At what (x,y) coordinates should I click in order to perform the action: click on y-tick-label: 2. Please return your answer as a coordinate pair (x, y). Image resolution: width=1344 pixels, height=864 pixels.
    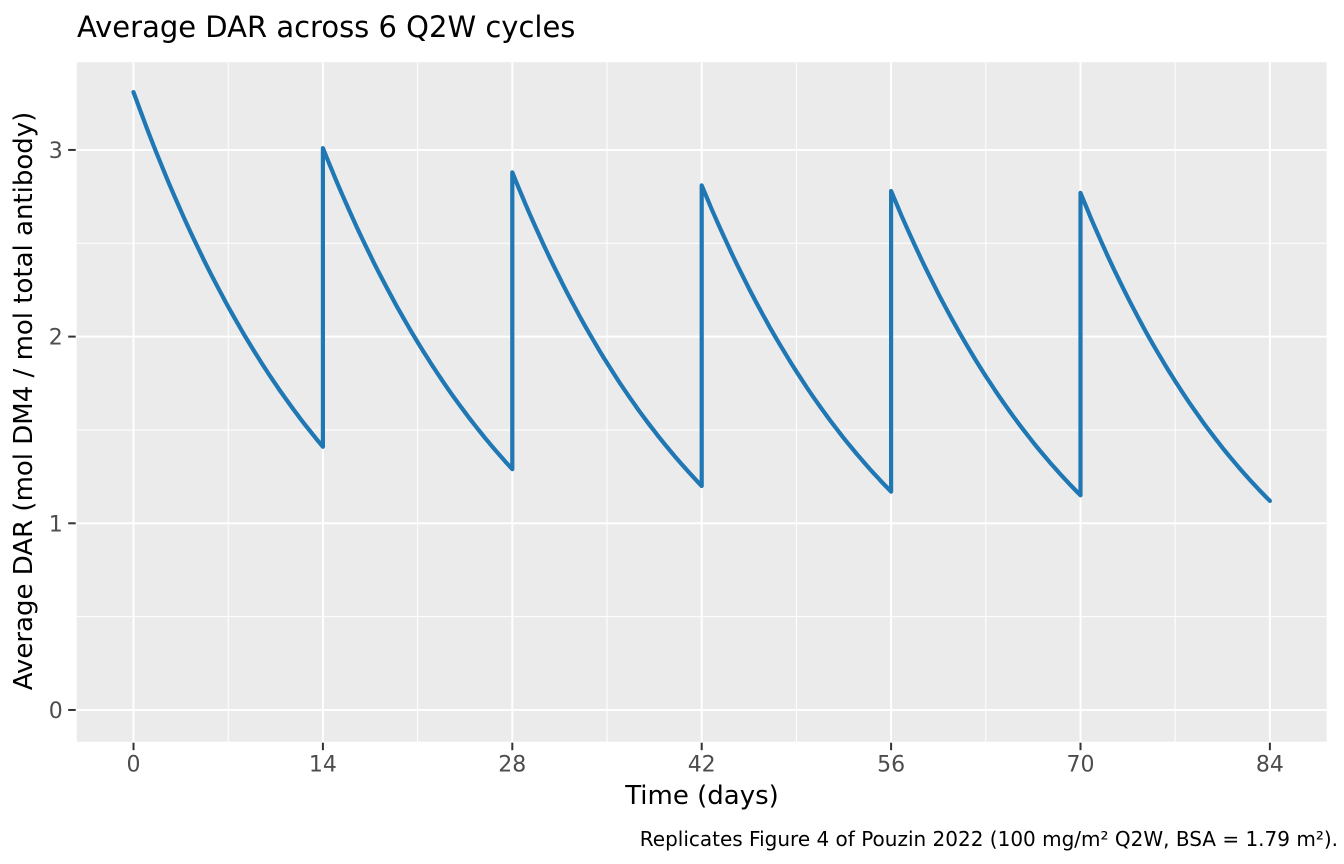
    Looking at the image, I should click on (56, 338).